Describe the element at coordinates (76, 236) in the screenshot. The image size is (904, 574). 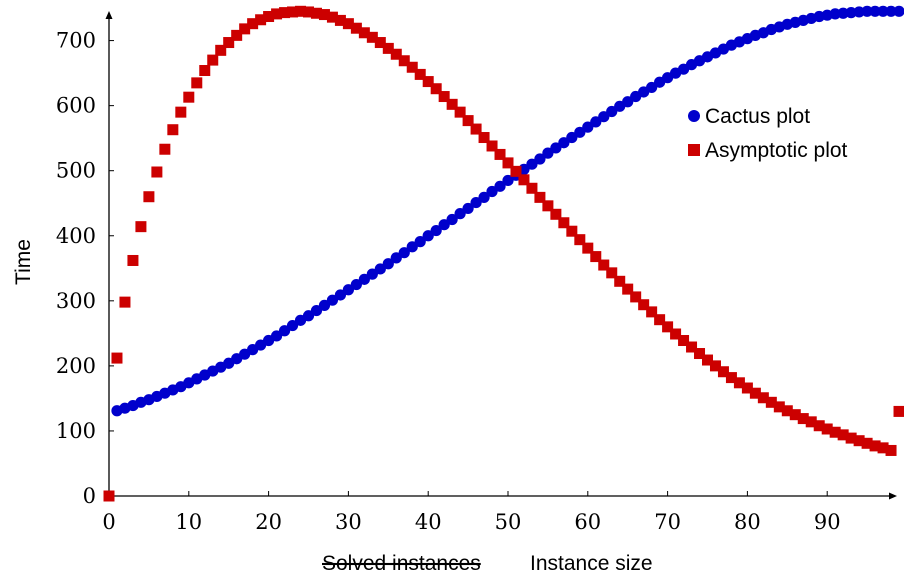
I see `y-tick-label: 400` at that location.